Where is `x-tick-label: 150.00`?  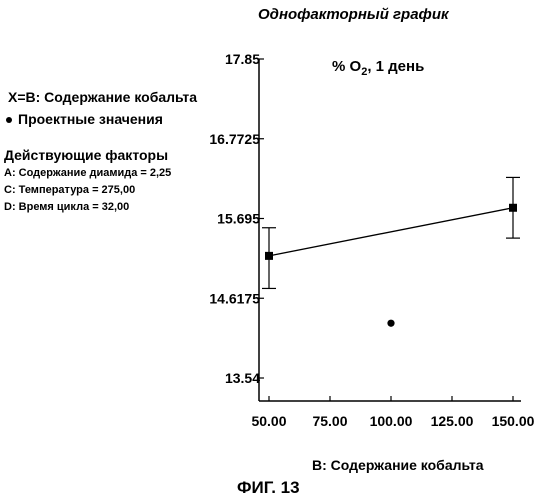
x-tick-label: 150.00 is located at coordinates (513, 421).